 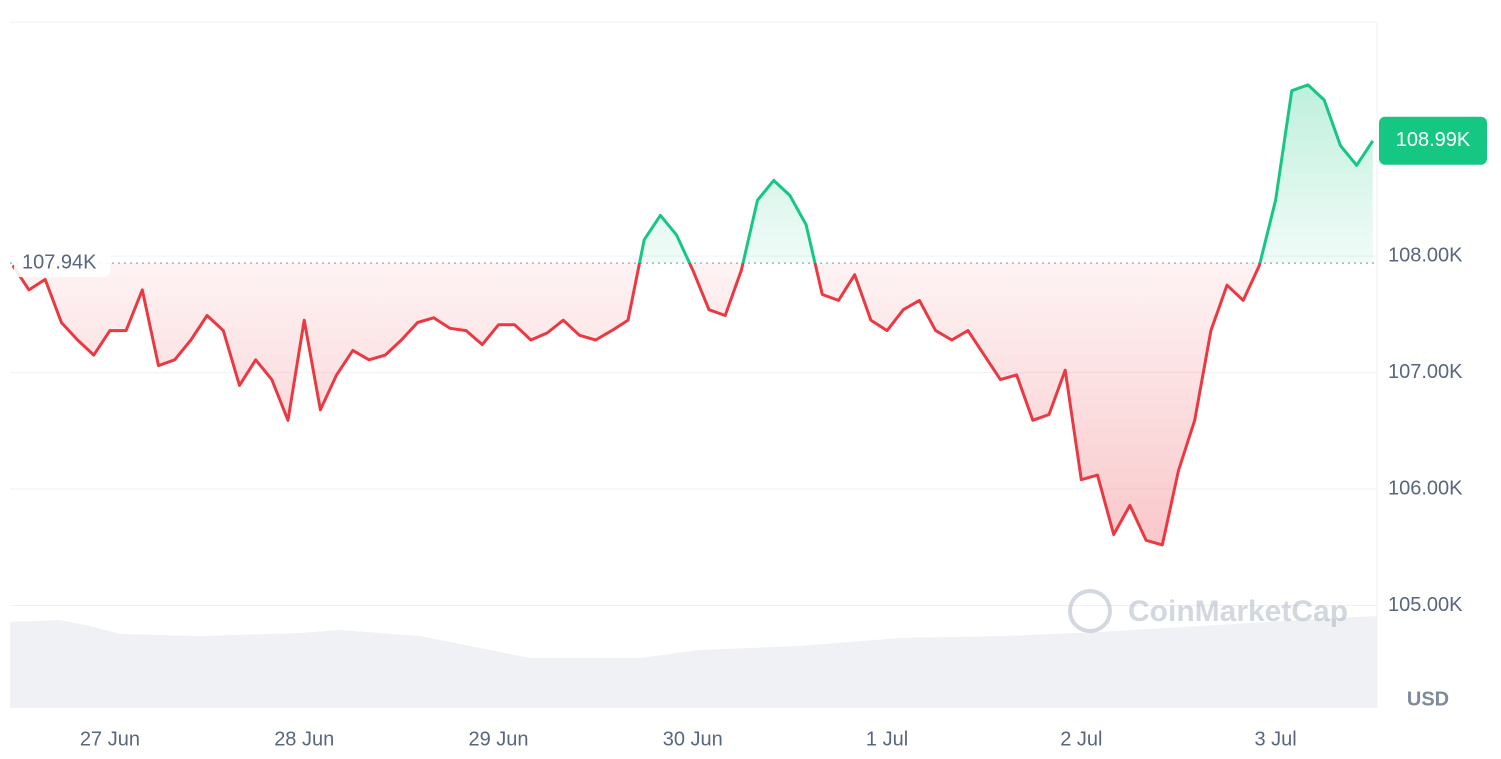 I want to click on x-tick-label: 3 Jul, so click(x=1275, y=739).